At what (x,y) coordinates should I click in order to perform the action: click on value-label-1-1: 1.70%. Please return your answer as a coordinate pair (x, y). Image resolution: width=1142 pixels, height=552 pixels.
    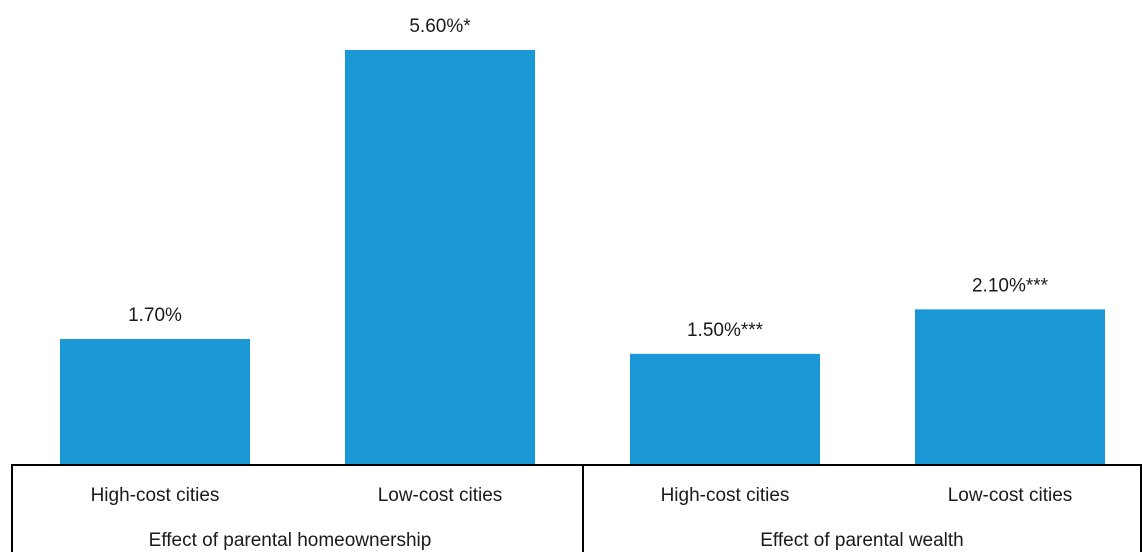
    Looking at the image, I should click on (155, 315).